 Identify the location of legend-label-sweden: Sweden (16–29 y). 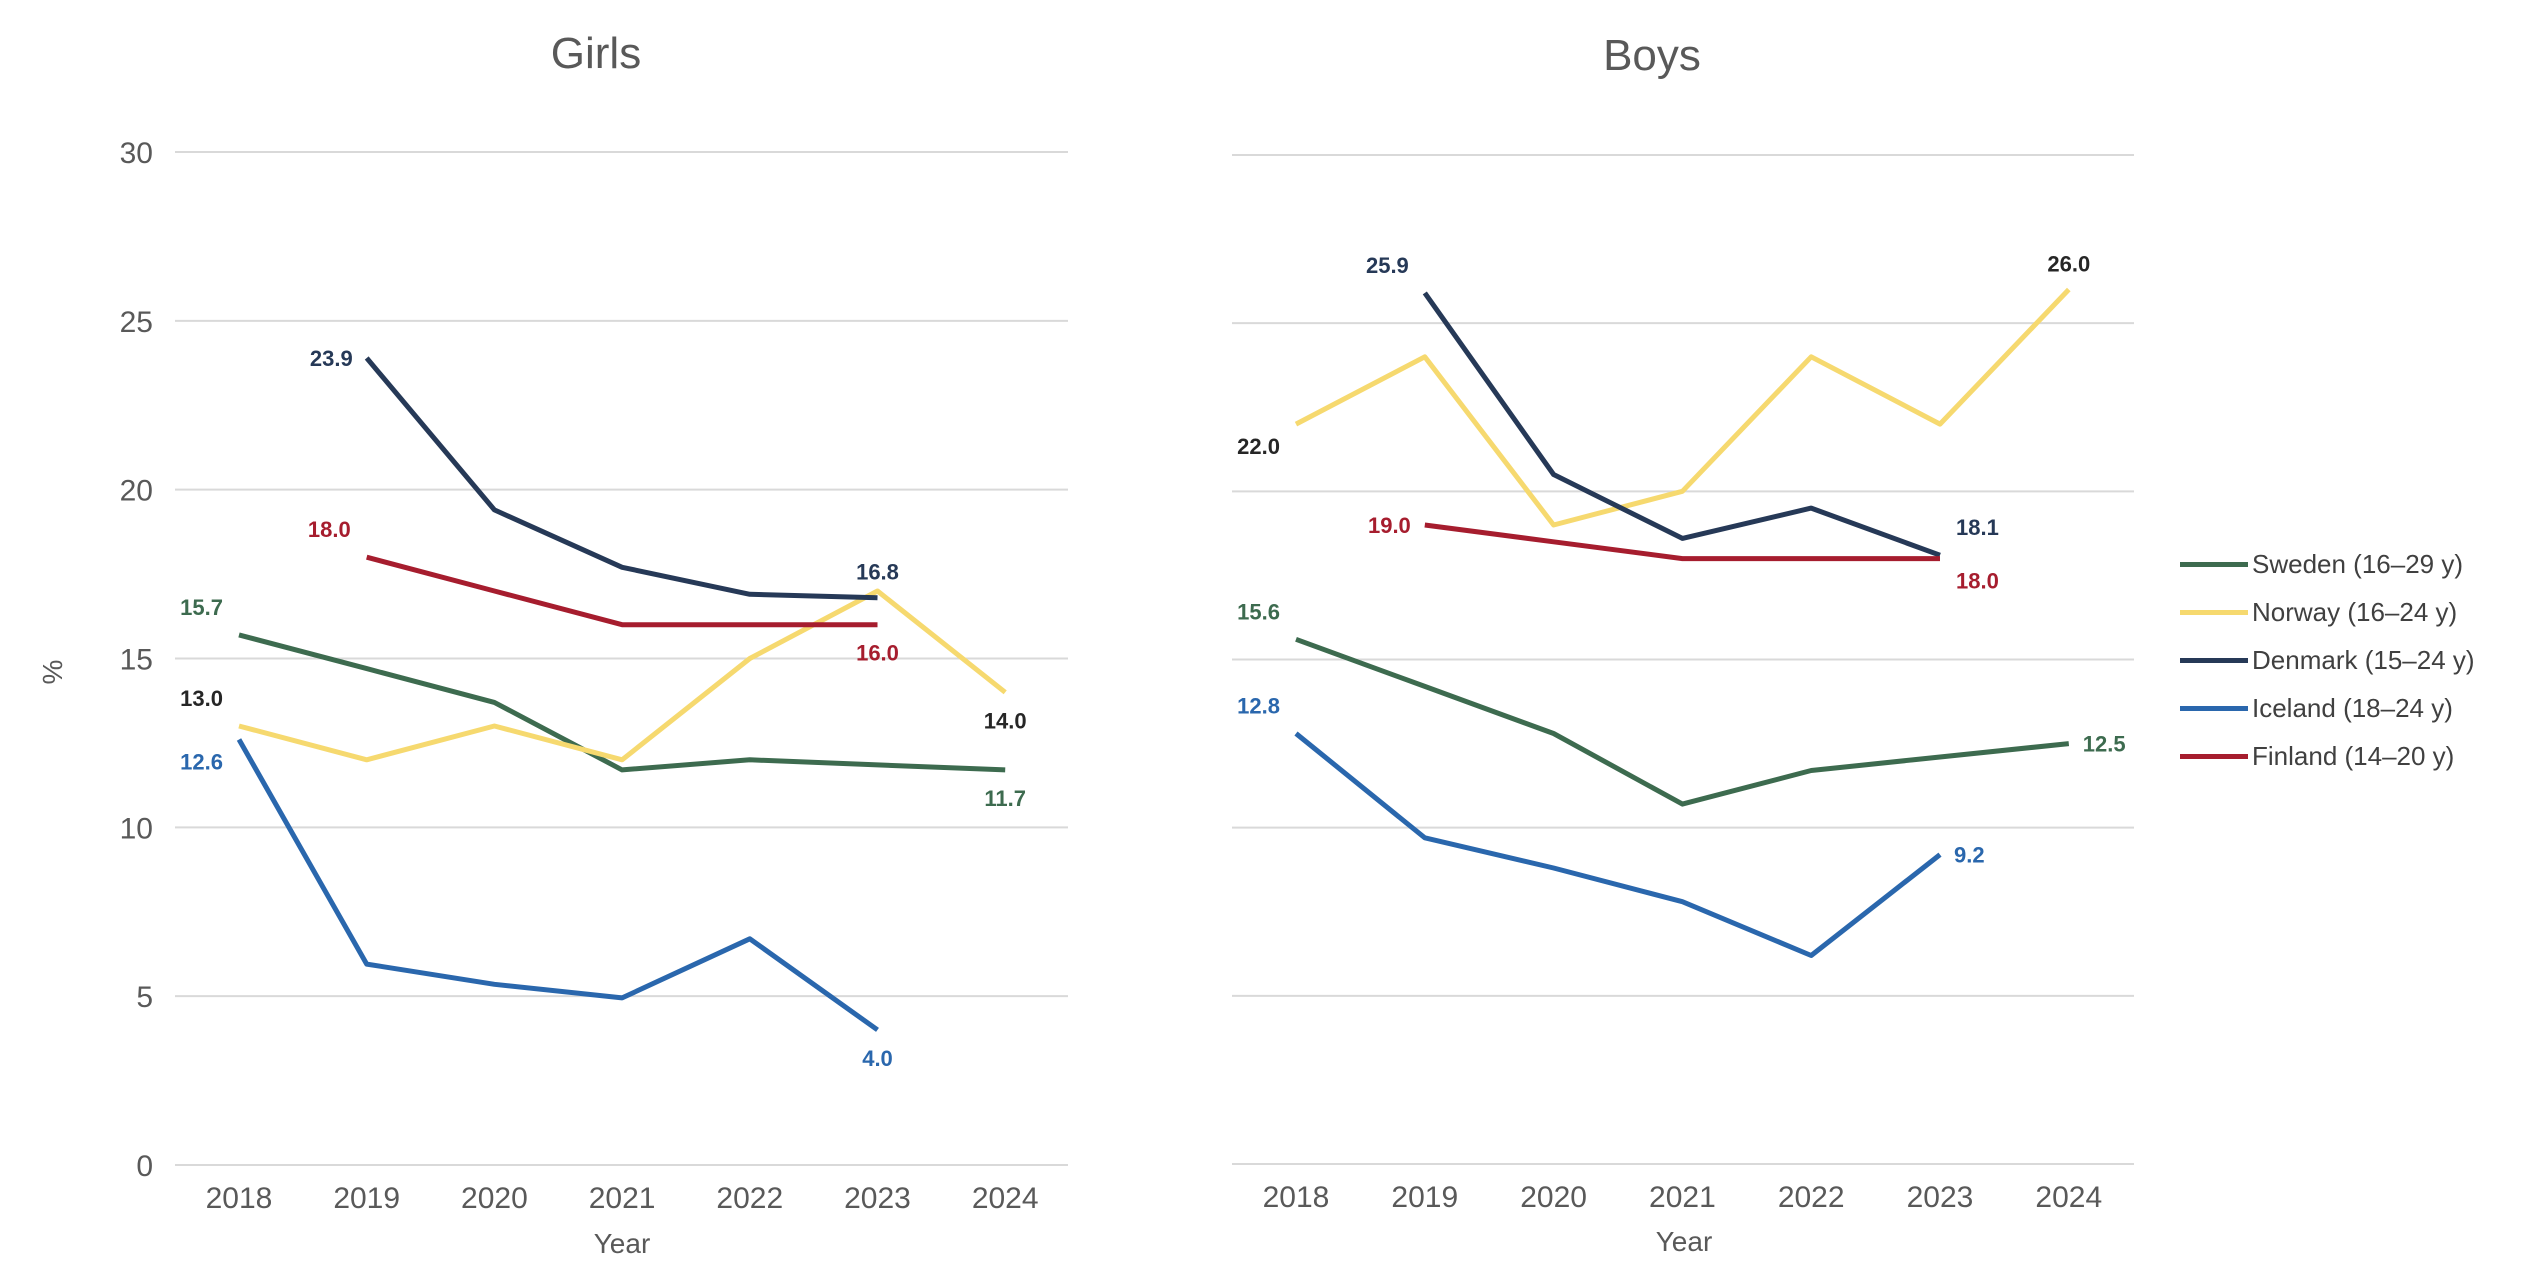
(2358, 563).